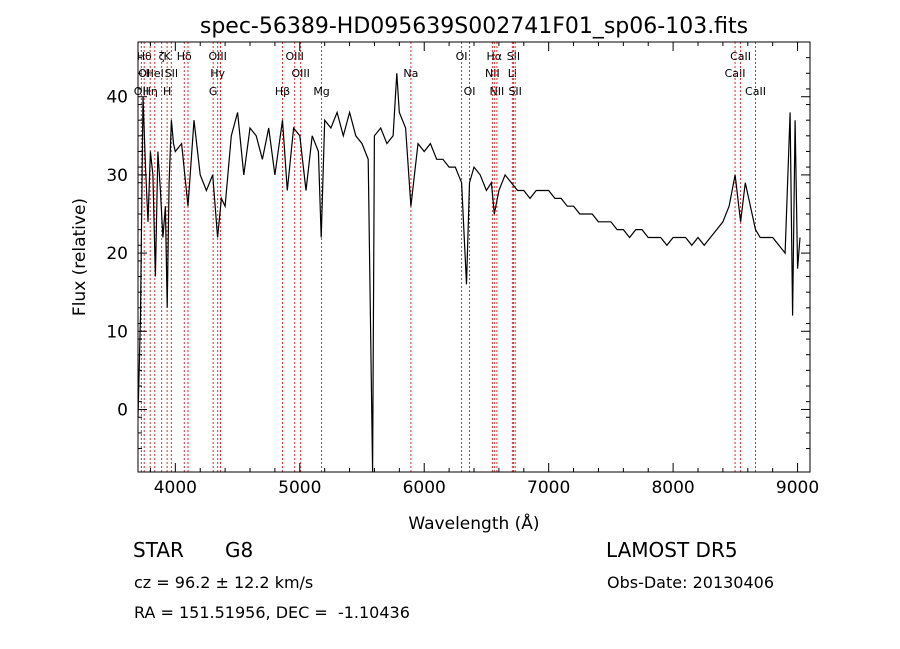  What do you see at coordinates (424, 488) in the screenshot?
I see `x-tick-label: 6000` at bounding box center [424, 488].